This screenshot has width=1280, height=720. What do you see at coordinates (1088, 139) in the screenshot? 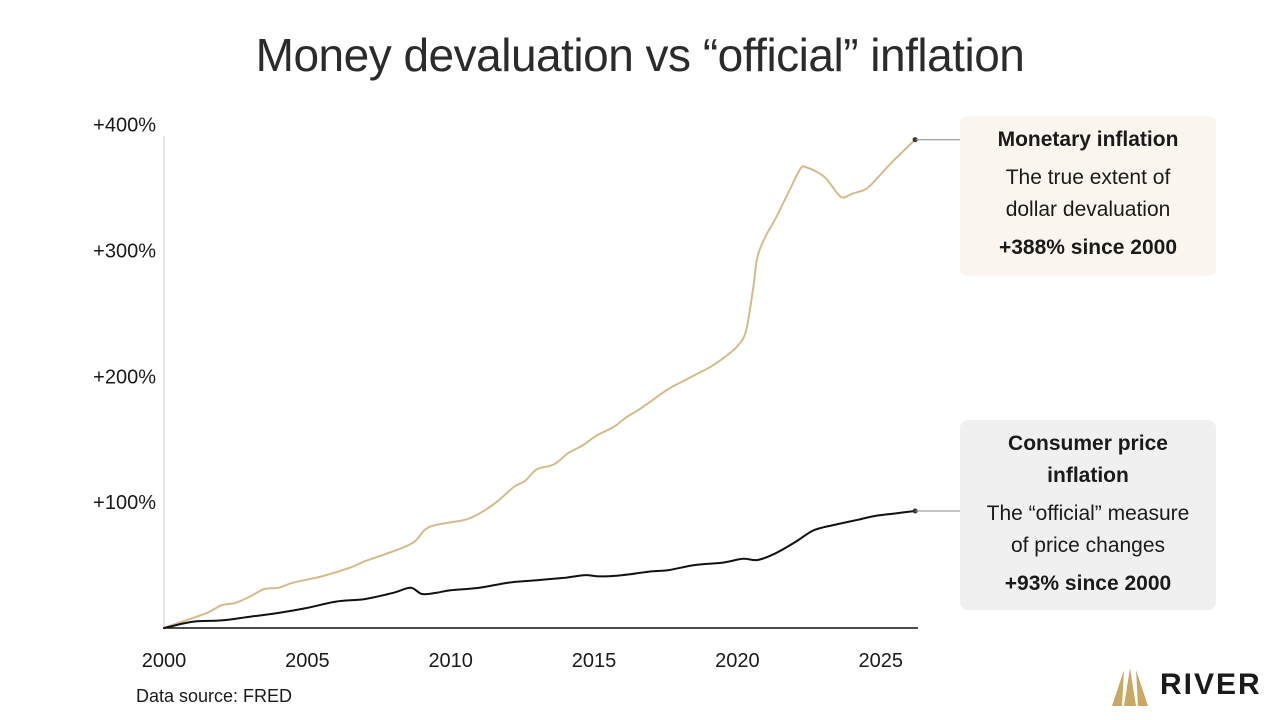
I see `callout-heading: Monetary inflation` at bounding box center [1088, 139].